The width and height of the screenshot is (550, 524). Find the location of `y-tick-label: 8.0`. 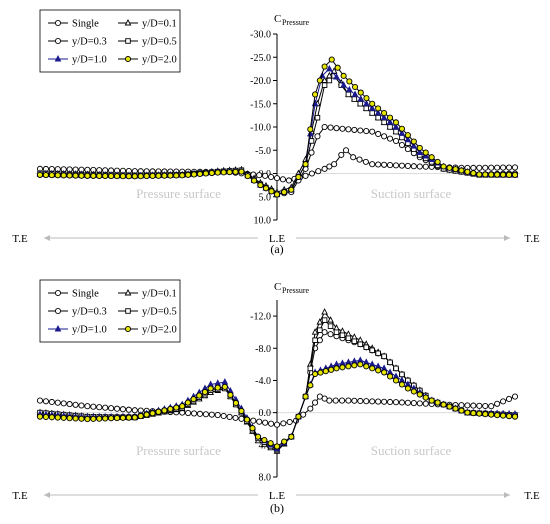

y-tick-label: 8.0 is located at coordinates (265, 478).